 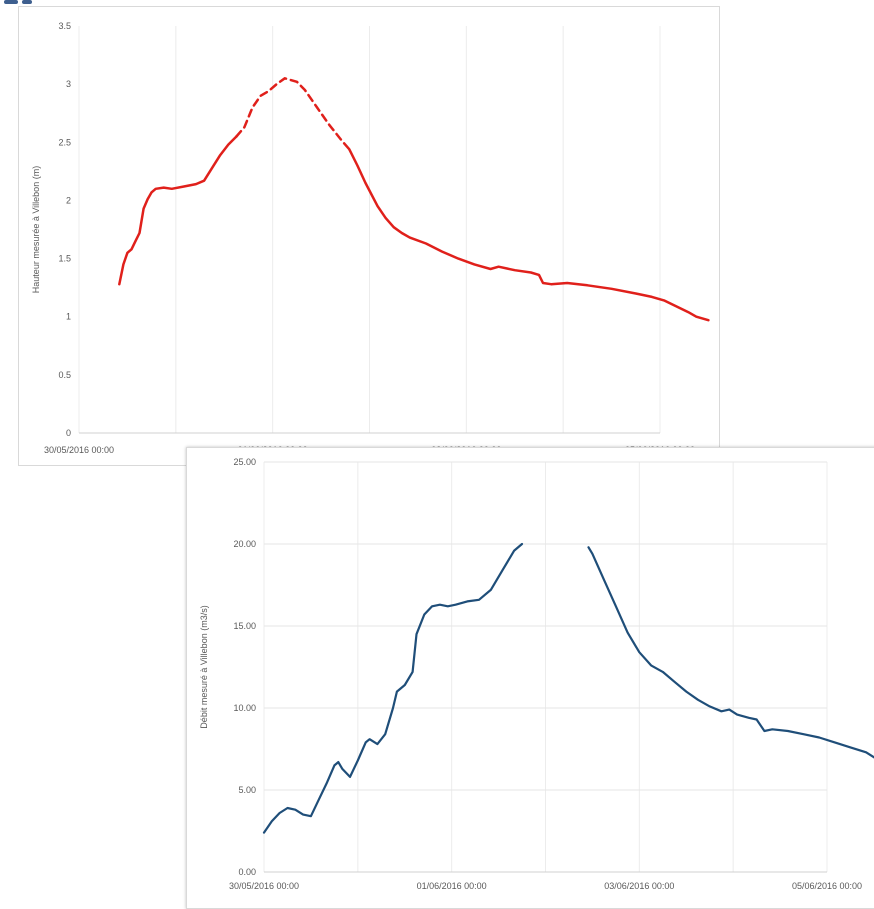 I want to click on y-tick-label: 2, so click(x=68, y=200).